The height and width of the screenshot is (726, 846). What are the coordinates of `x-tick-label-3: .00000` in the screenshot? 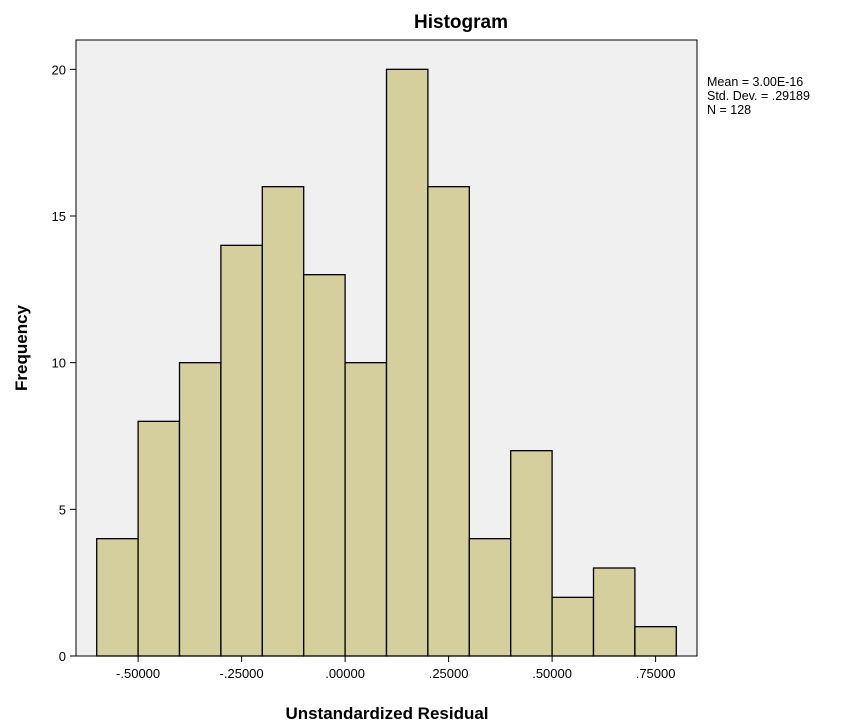 It's located at (345, 673).